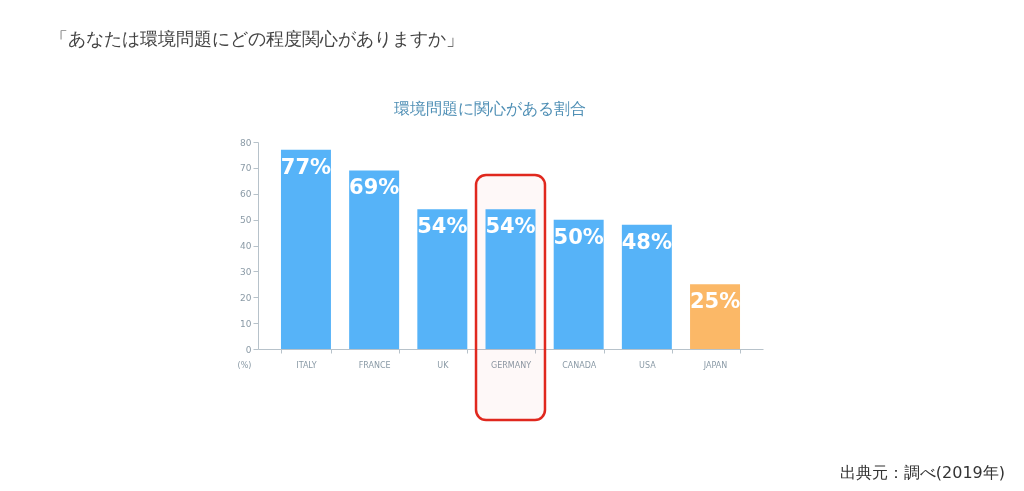 The image size is (1024, 491). Describe the element at coordinates (579, 365) in the screenshot. I see `x-tick-label: CANADA` at that location.